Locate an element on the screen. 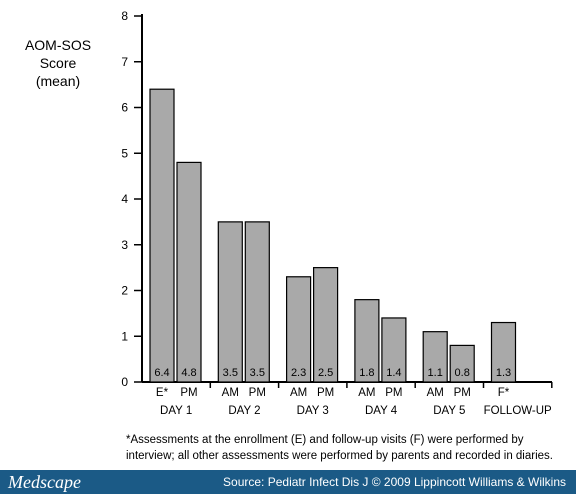 The height and width of the screenshot is (494, 576). y-axis-label: AOM-SOS Score (mean) is located at coordinates (58, 63).